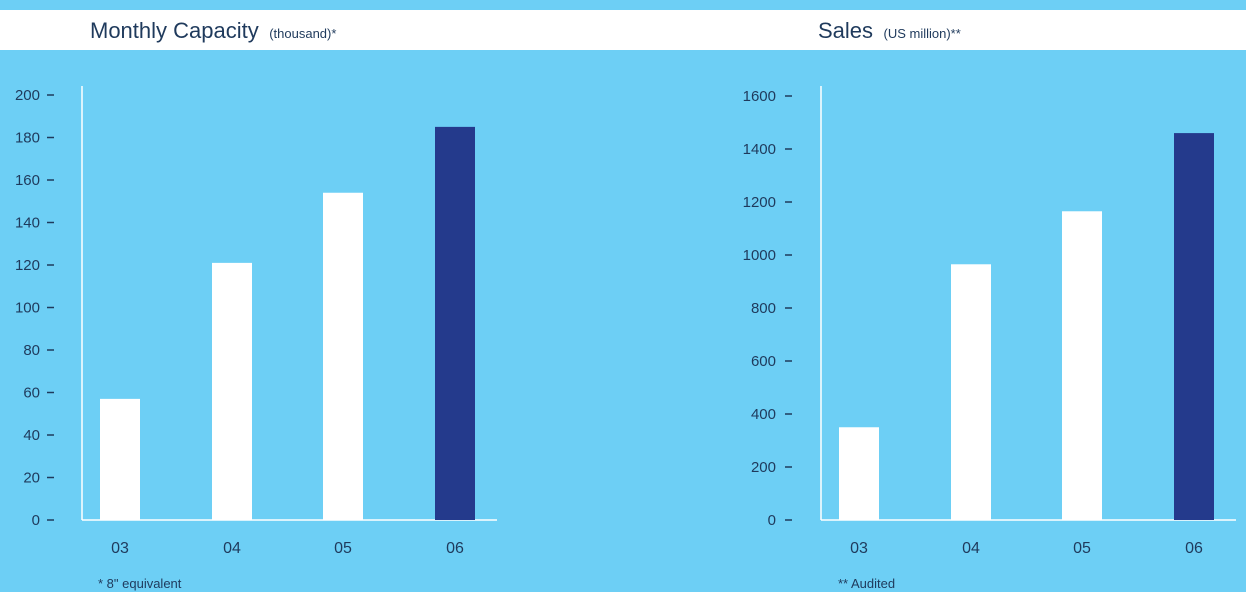  What do you see at coordinates (763, 308) in the screenshot?
I see `sales-y-tick-label: 800` at bounding box center [763, 308].